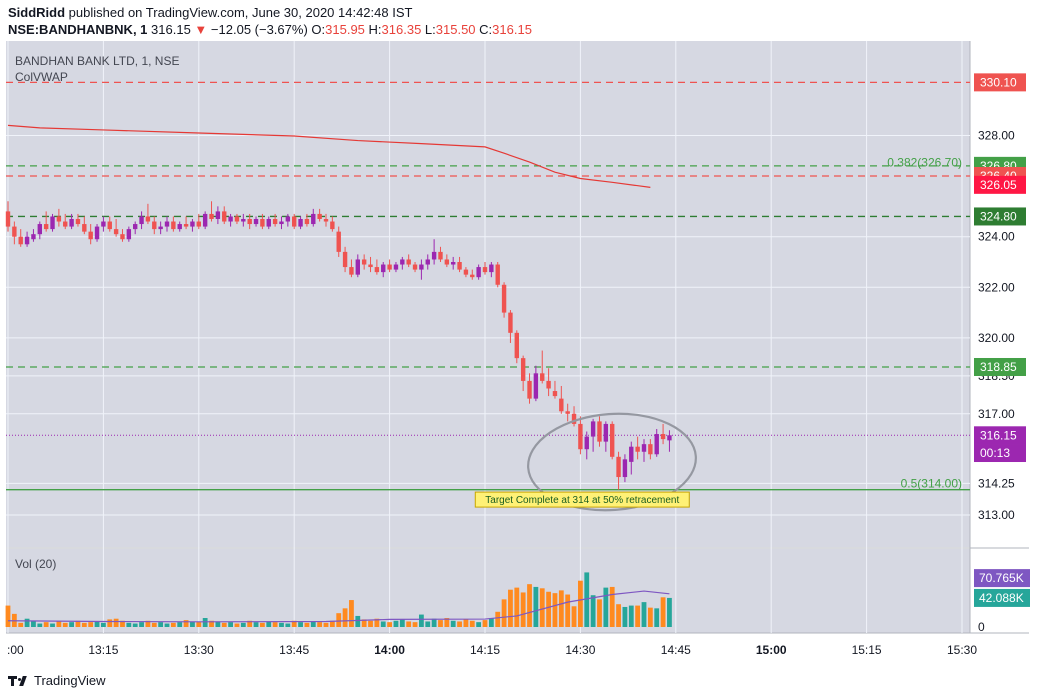 This screenshot has height=700, width=1037. What do you see at coordinates (981, 627) in the screenshot?
I see `volume-tick-label: 0` at bounding box center [981, 627].